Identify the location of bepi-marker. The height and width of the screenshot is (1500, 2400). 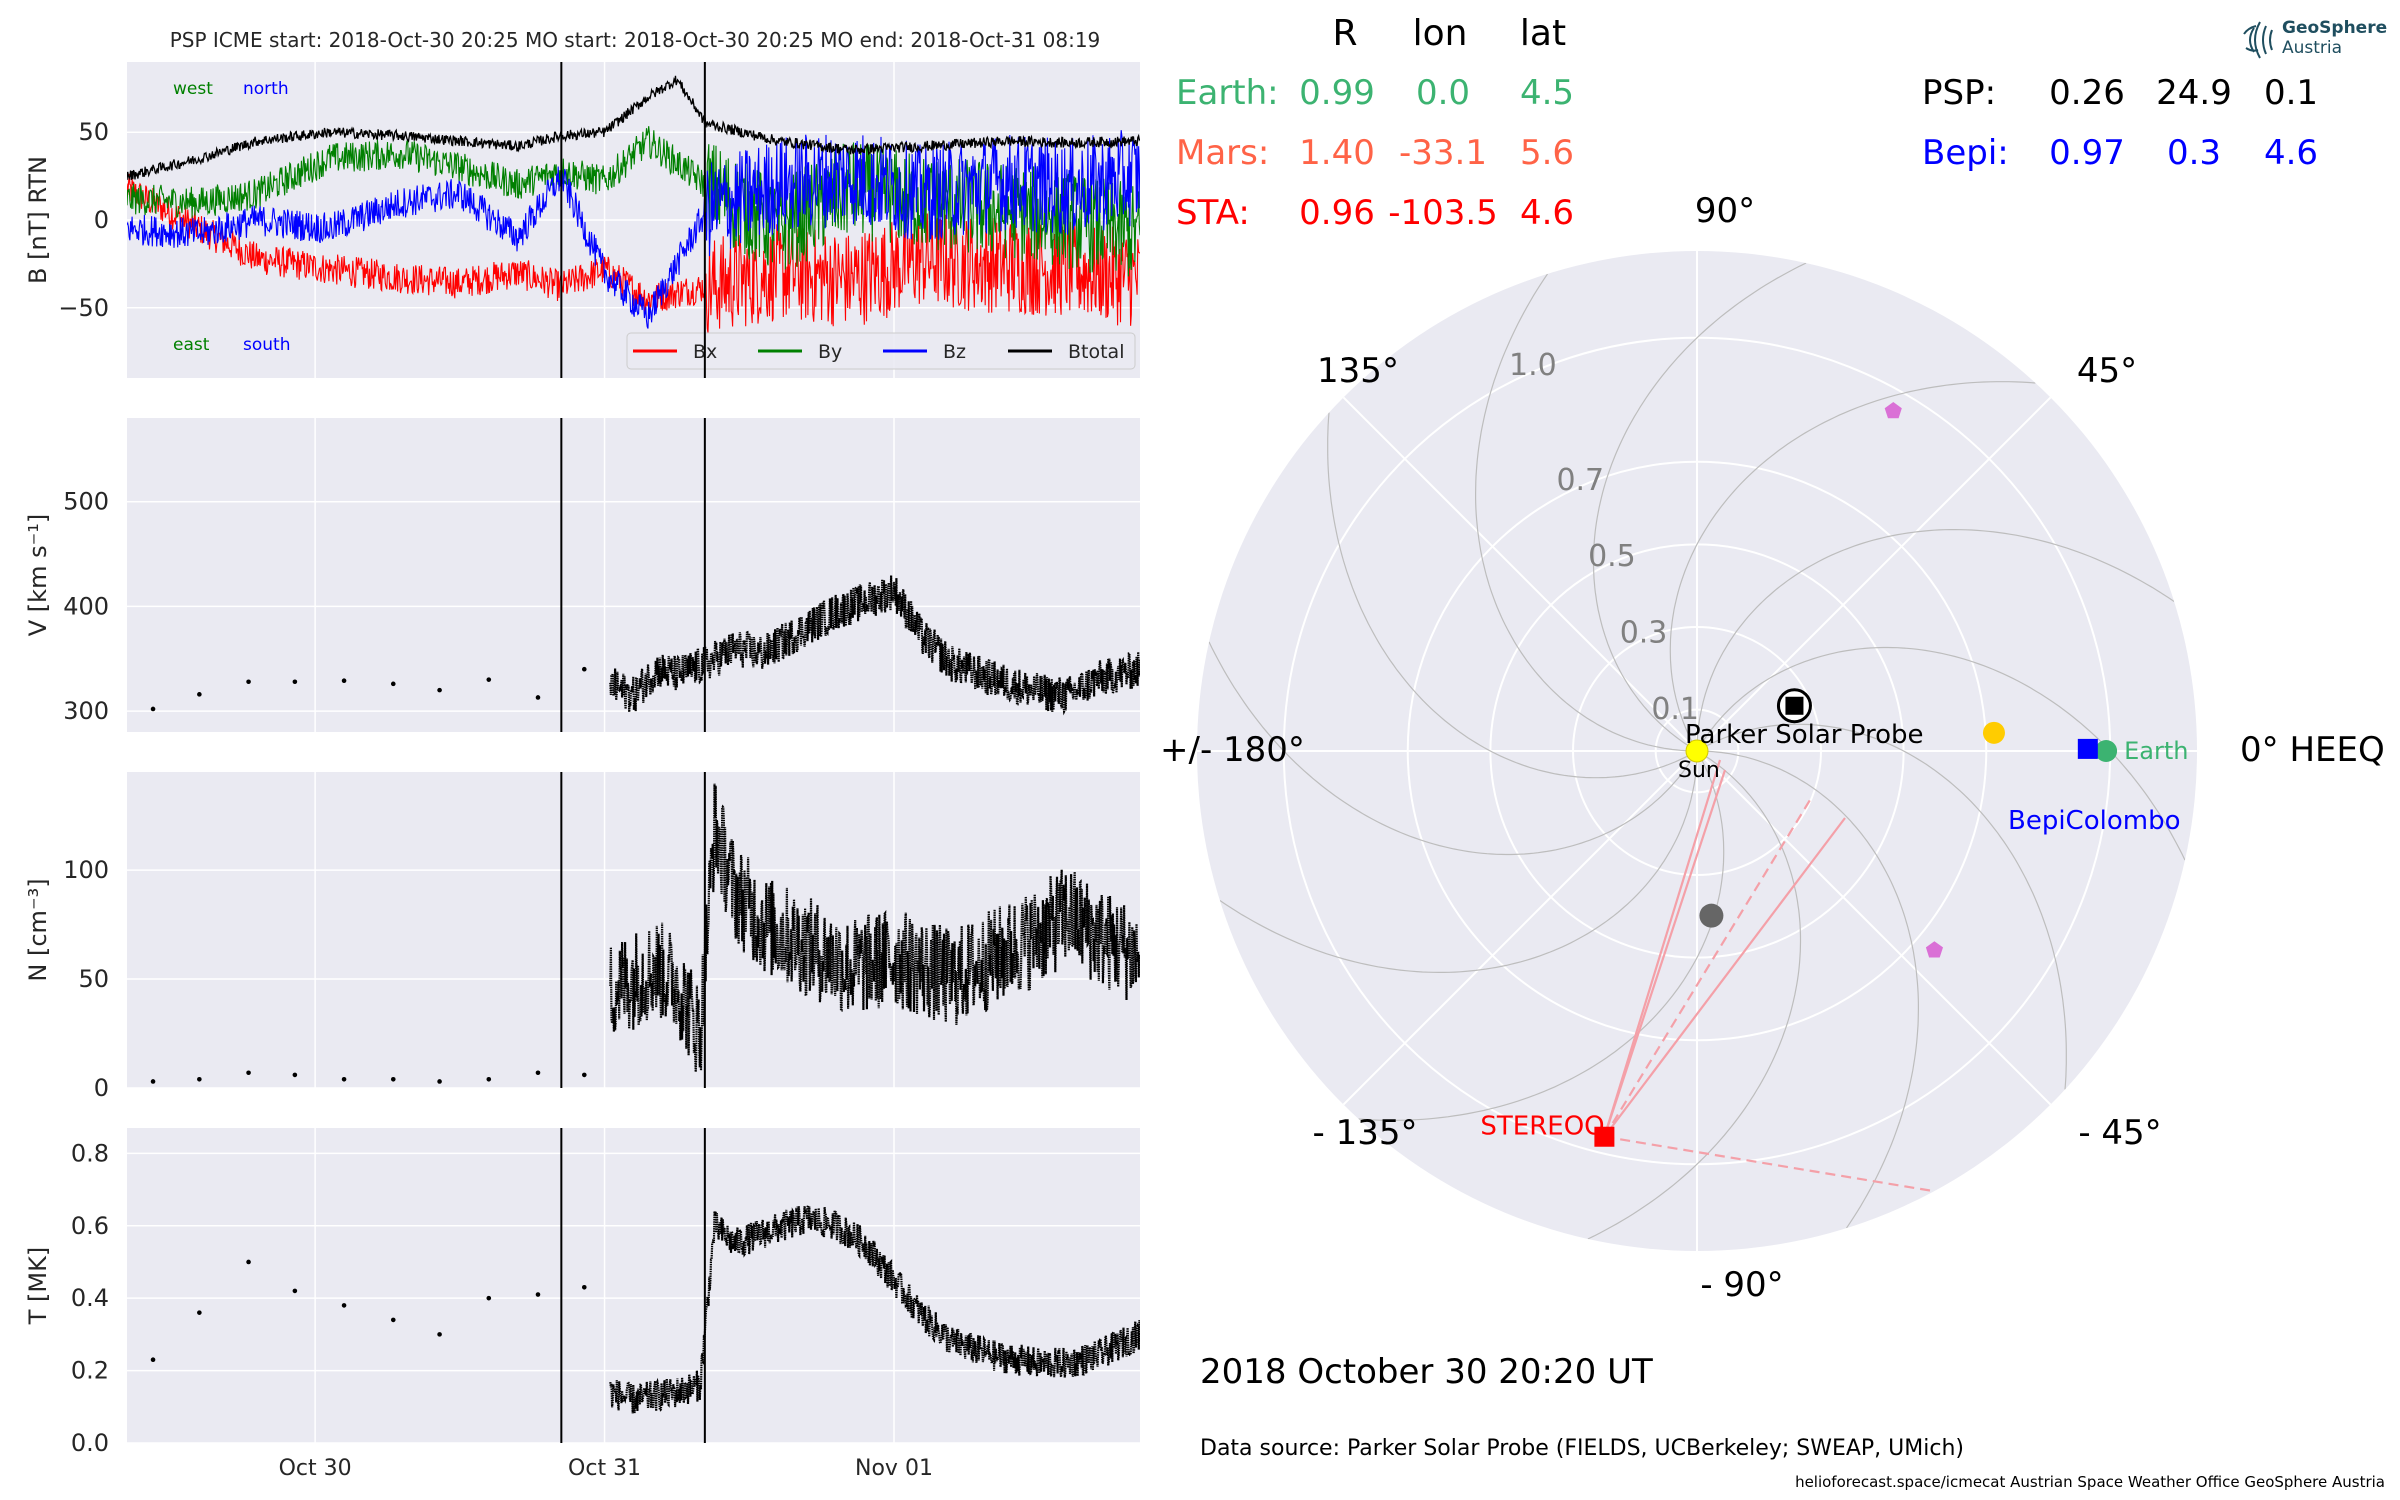
(2087, 748).